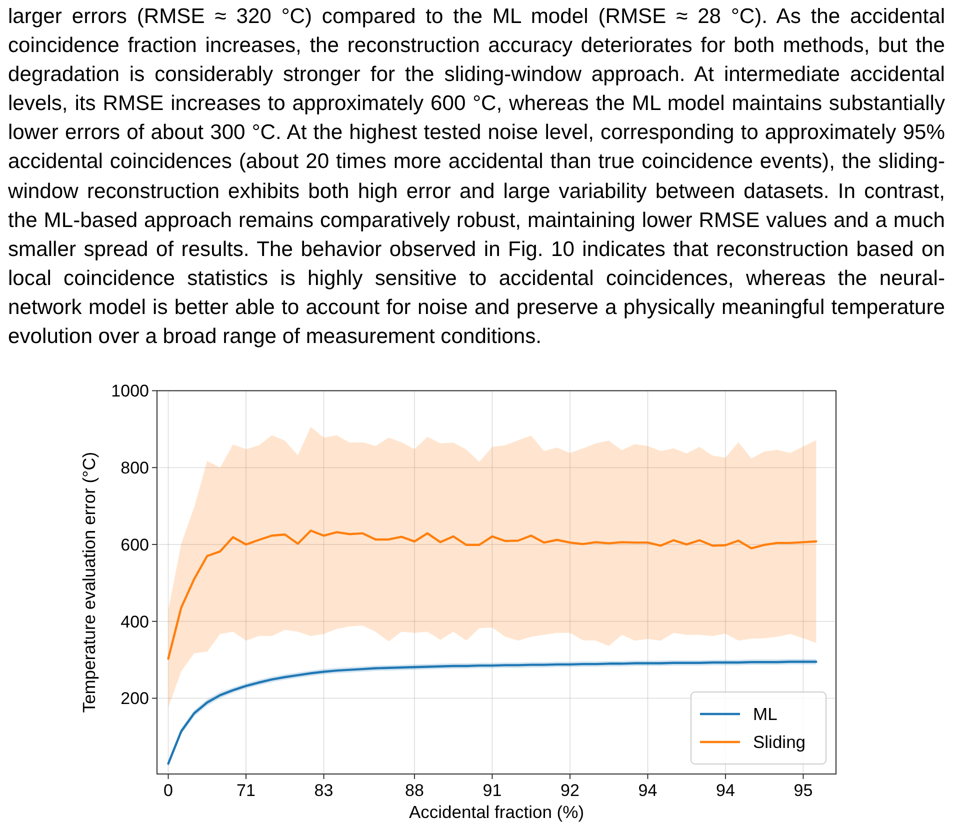 This screenshot has height=827, width=953. What do you see at coordinates (570, 790) in the screenshot?
I see `x-tick-label: 92` at bounding box center [570, 790].